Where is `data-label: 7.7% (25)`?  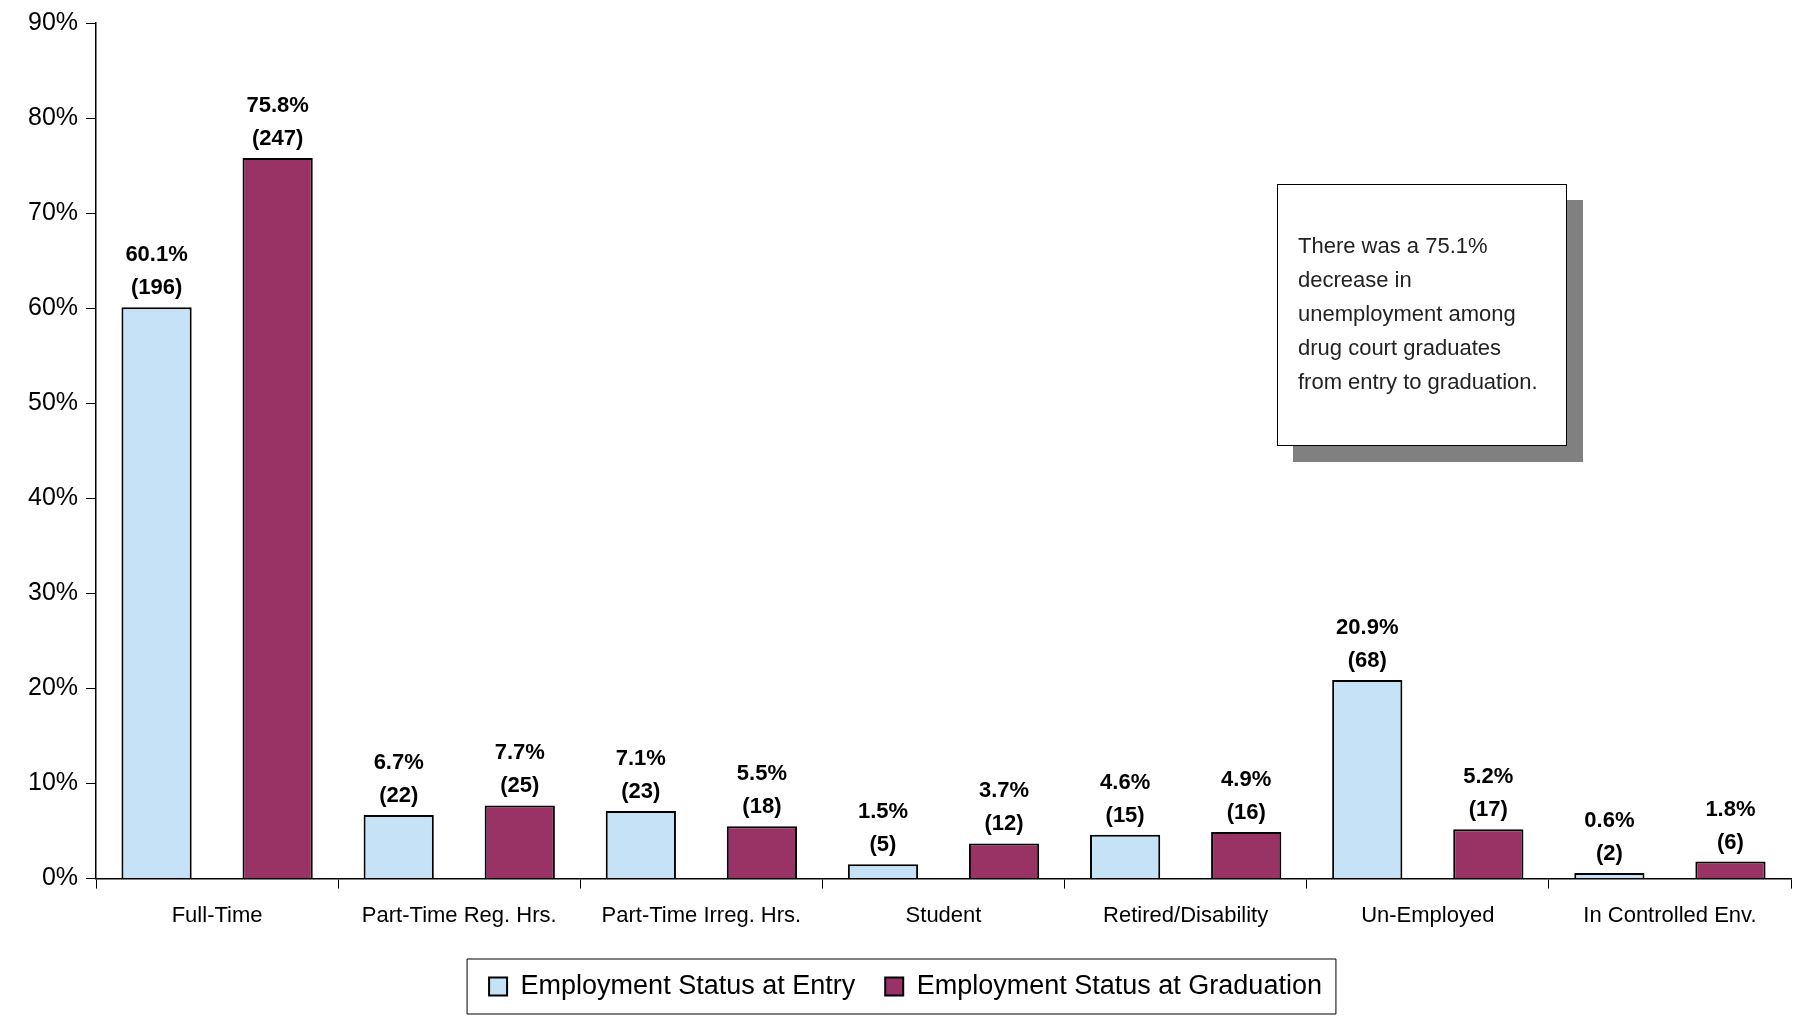 data-label: 7.7% (25) is located at coordinates (519, 768).